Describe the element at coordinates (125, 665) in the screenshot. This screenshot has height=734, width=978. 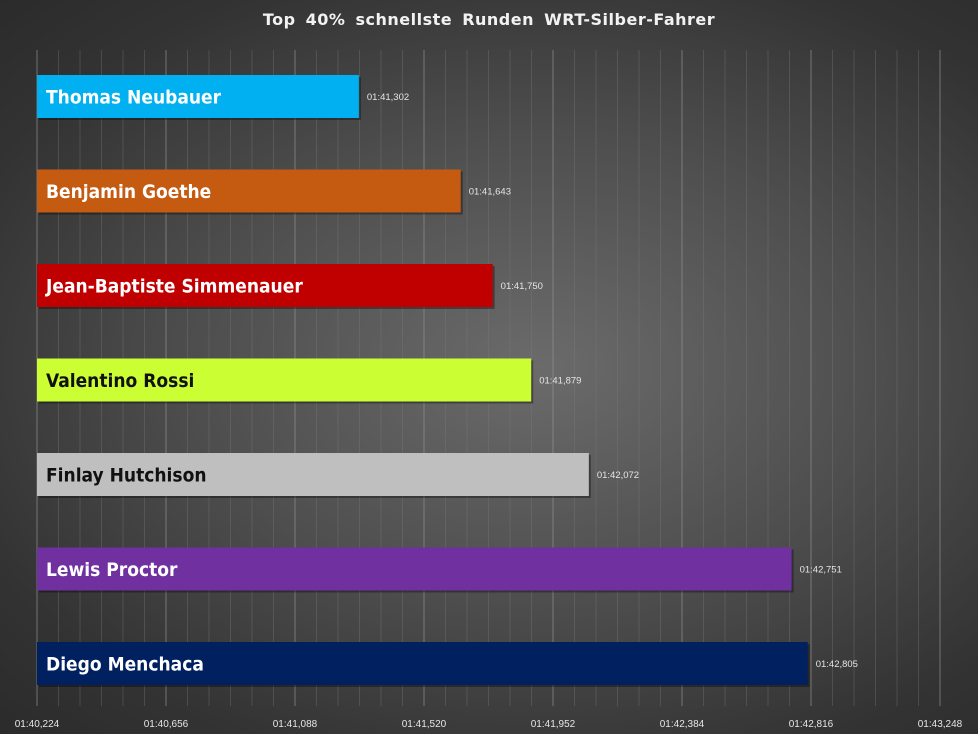
I see `bar-label: Diego Menchaca` at that location.